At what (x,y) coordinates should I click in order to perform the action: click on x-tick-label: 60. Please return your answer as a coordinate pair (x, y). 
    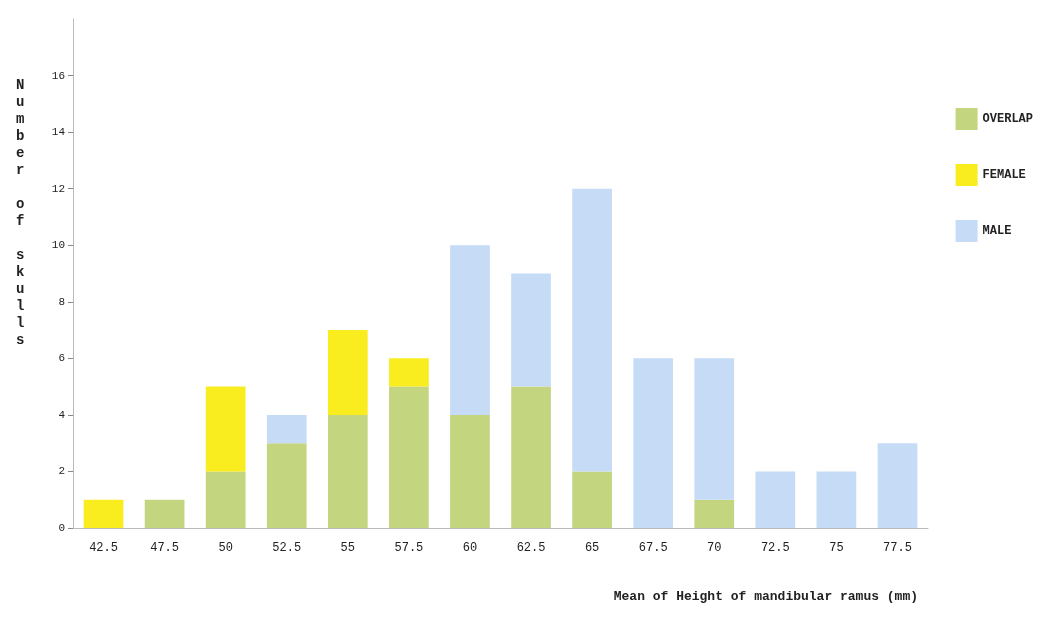
    Looking at the image, I should click on (470, 548).